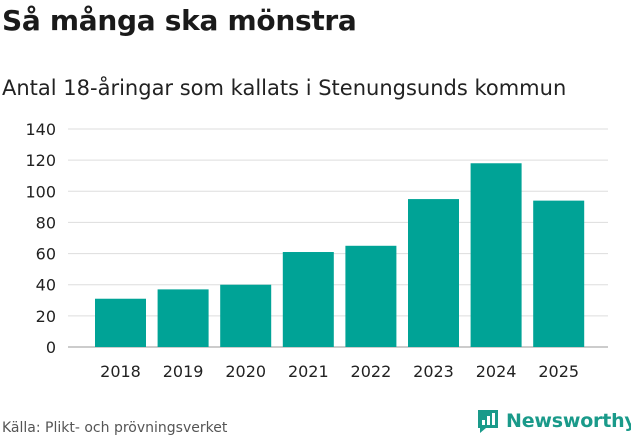 The width and height of the screenshot is (631, 439). What do you see at coordinates (246, 315) in the screenshot?
I see `bar-2020` at bounding box center [246, 315].